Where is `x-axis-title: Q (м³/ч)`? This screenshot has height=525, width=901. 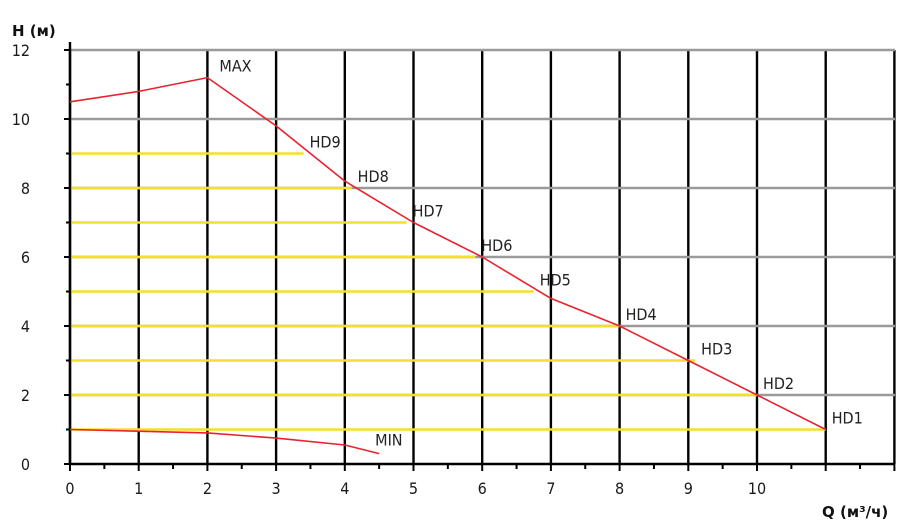
x-axis-title: Q (м³/ч) is located at coordinates (855, 512).